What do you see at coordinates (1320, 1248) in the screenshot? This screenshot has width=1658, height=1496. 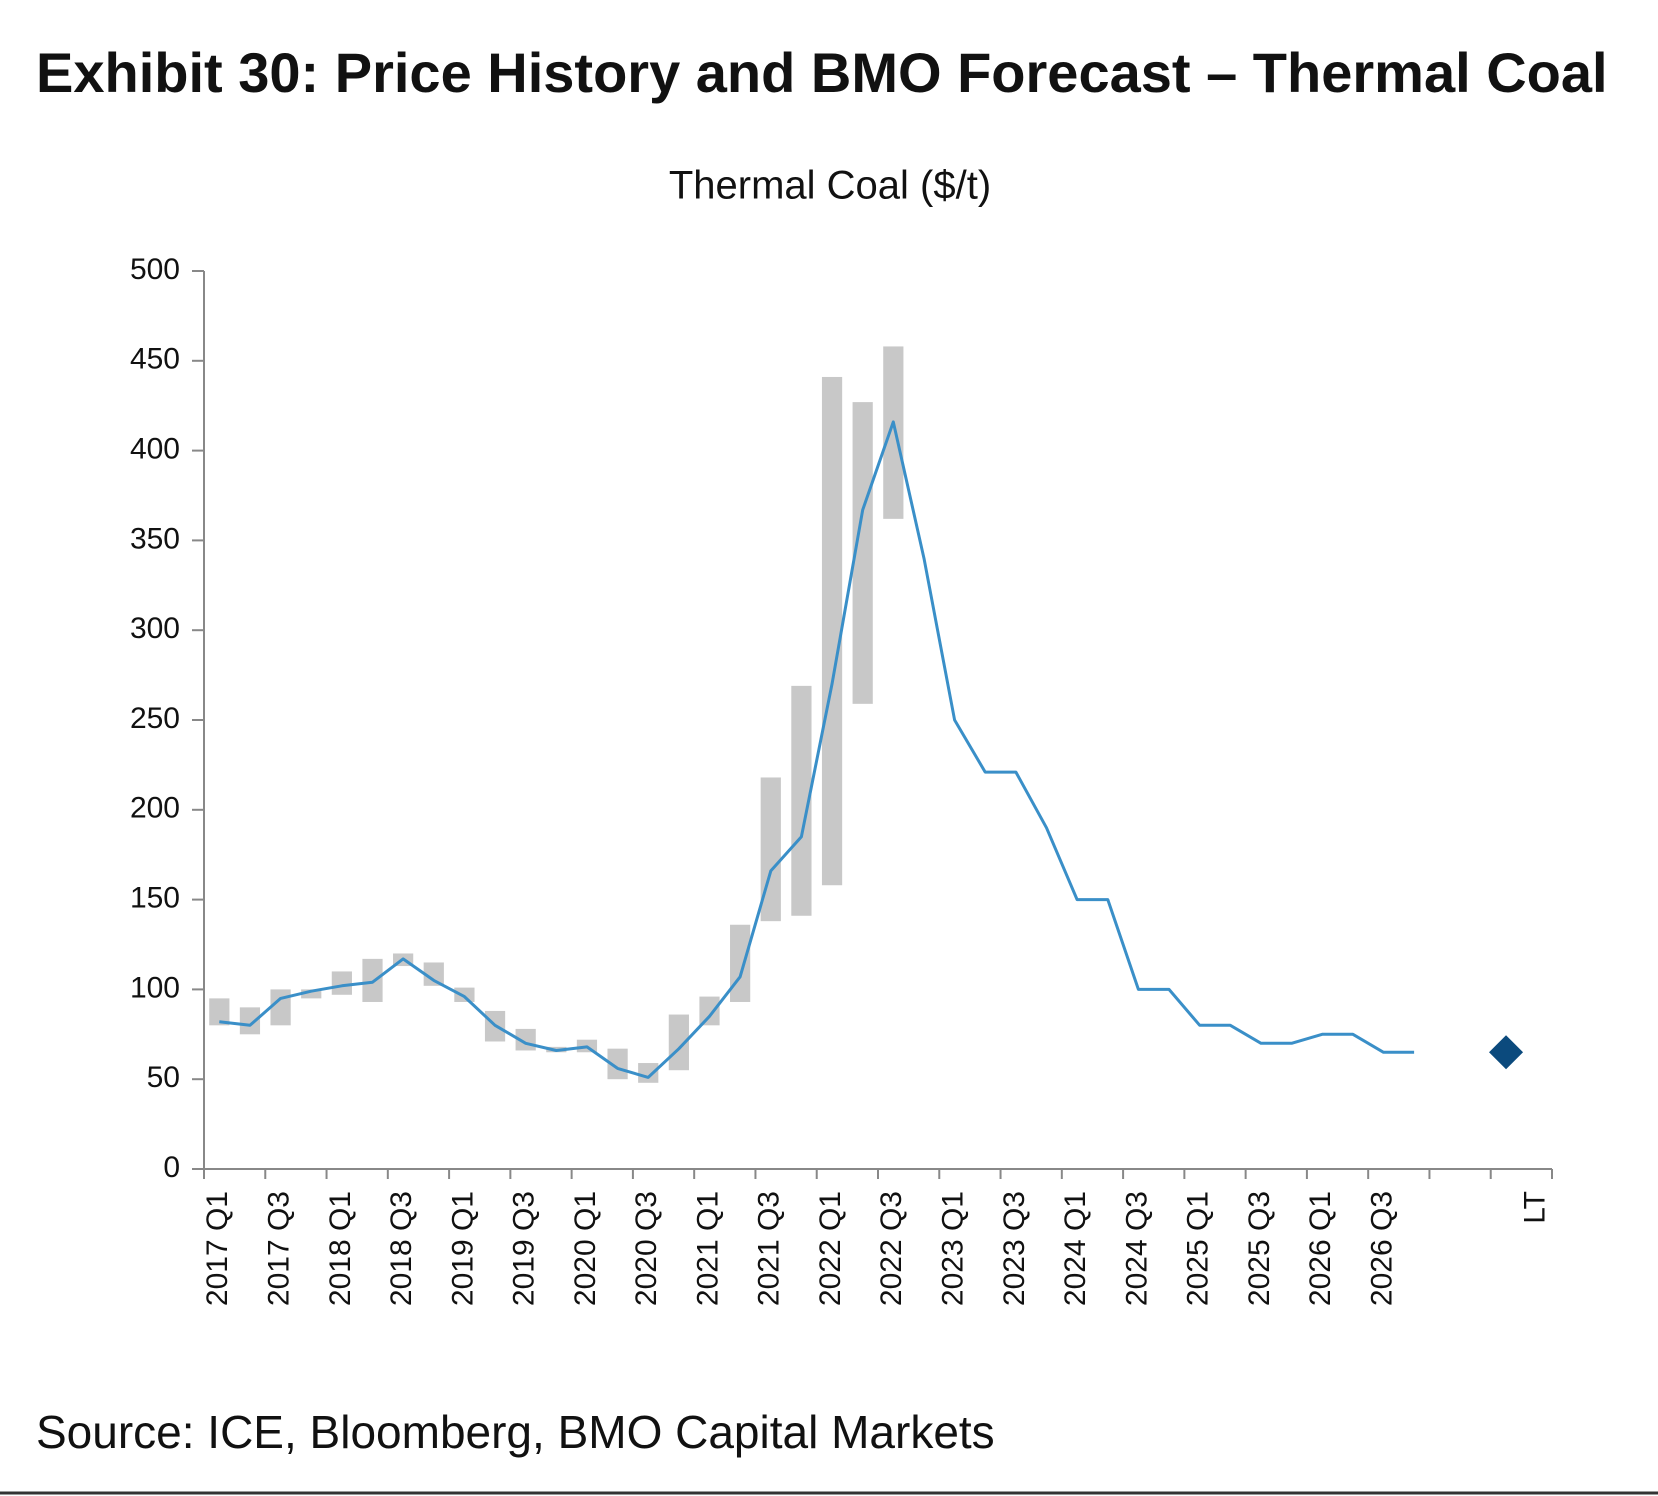 I see `x-tick-label: 2026 Q1` at bounding box center [1320, 1248].